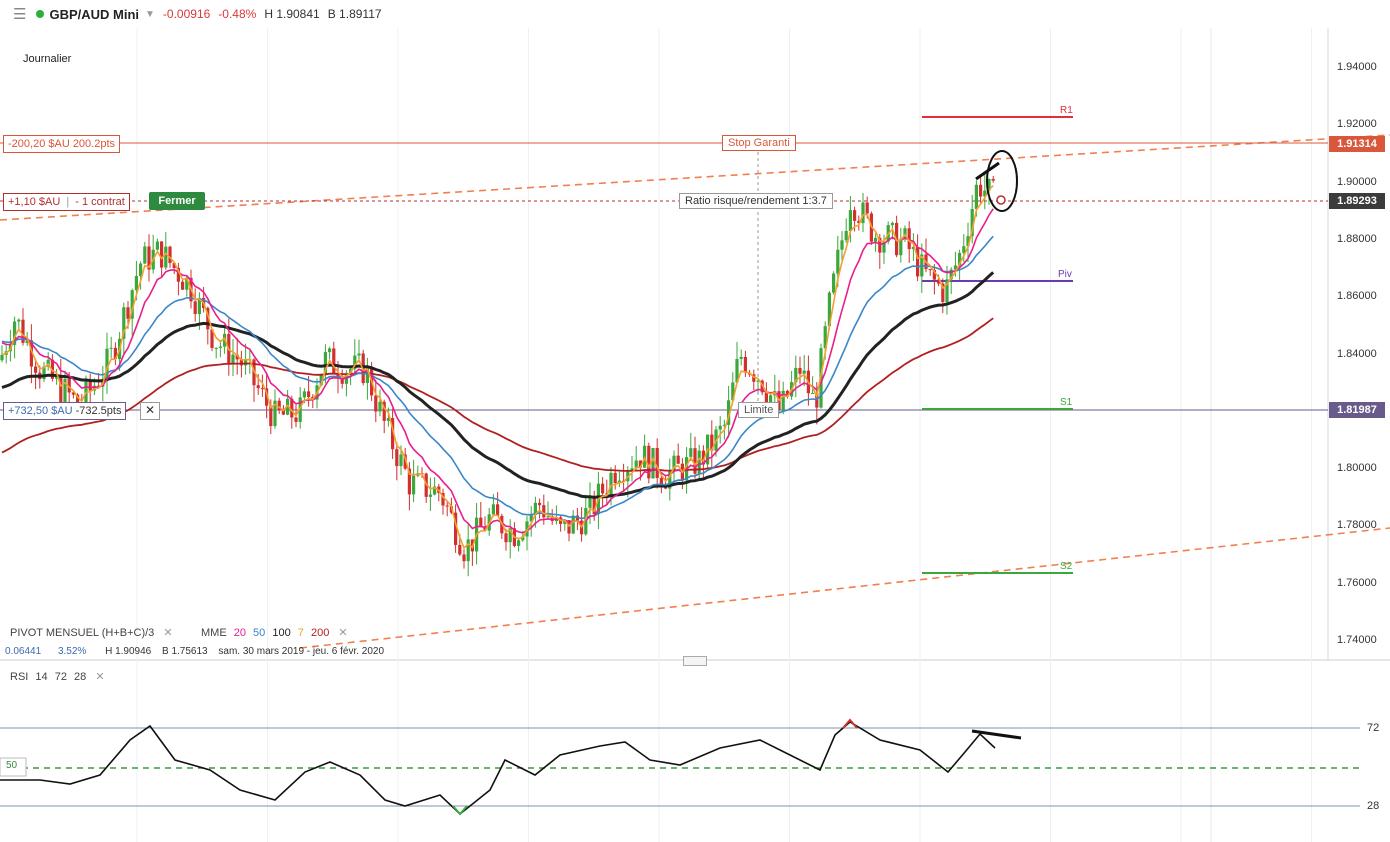 The width and height of the screenshot is (1390, 842). I want to click on market-status-icon, so click(40, 14).